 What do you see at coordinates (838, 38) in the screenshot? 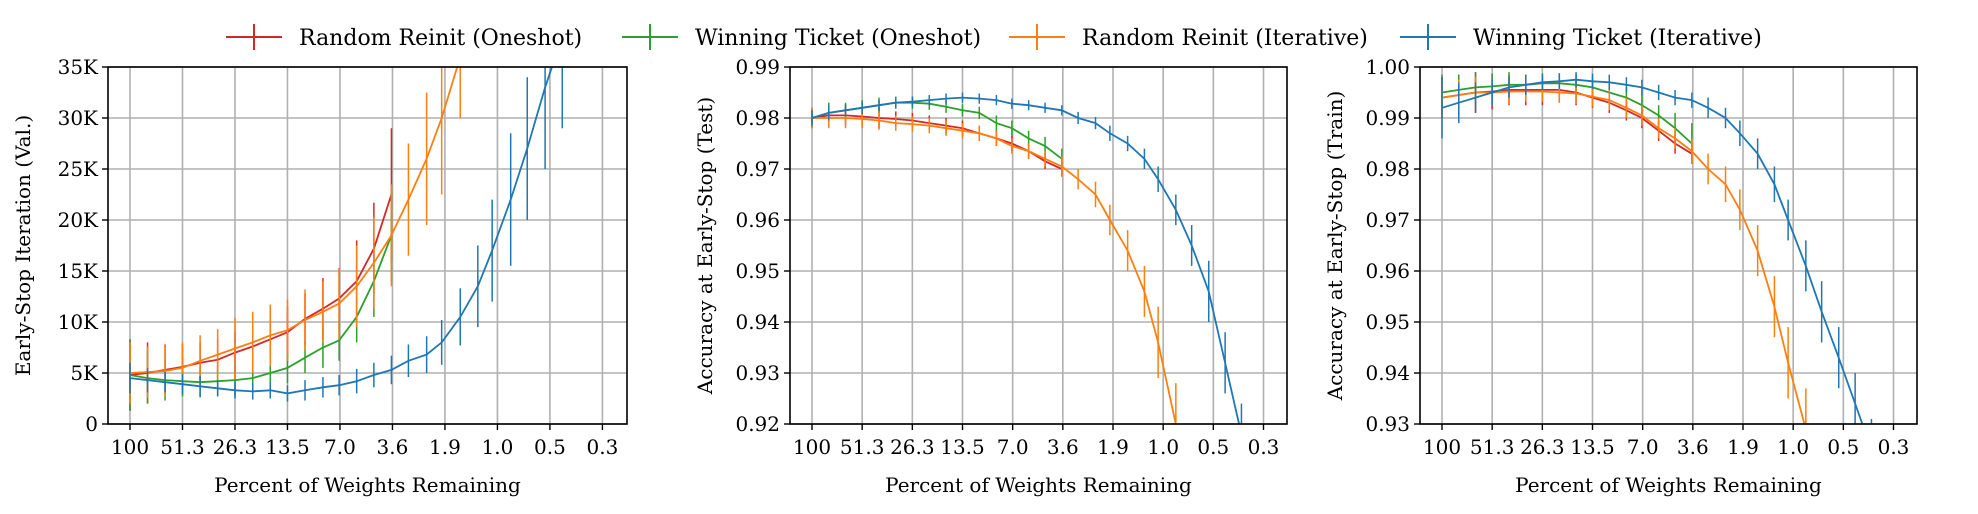
I see `legend-label: Winning Ticket (Oneshot)` at bounding box center [838, 38].